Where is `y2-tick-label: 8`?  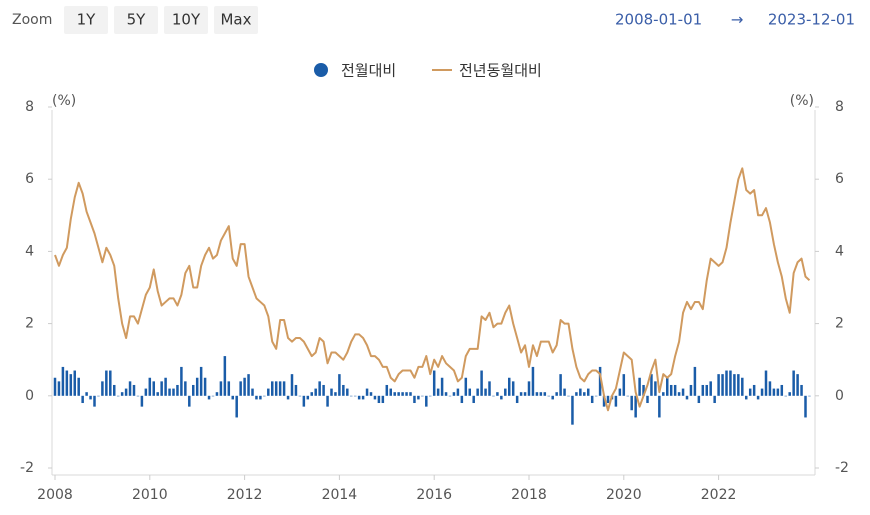 y2-tick-label: 8 is located at coordinates (839, 107).